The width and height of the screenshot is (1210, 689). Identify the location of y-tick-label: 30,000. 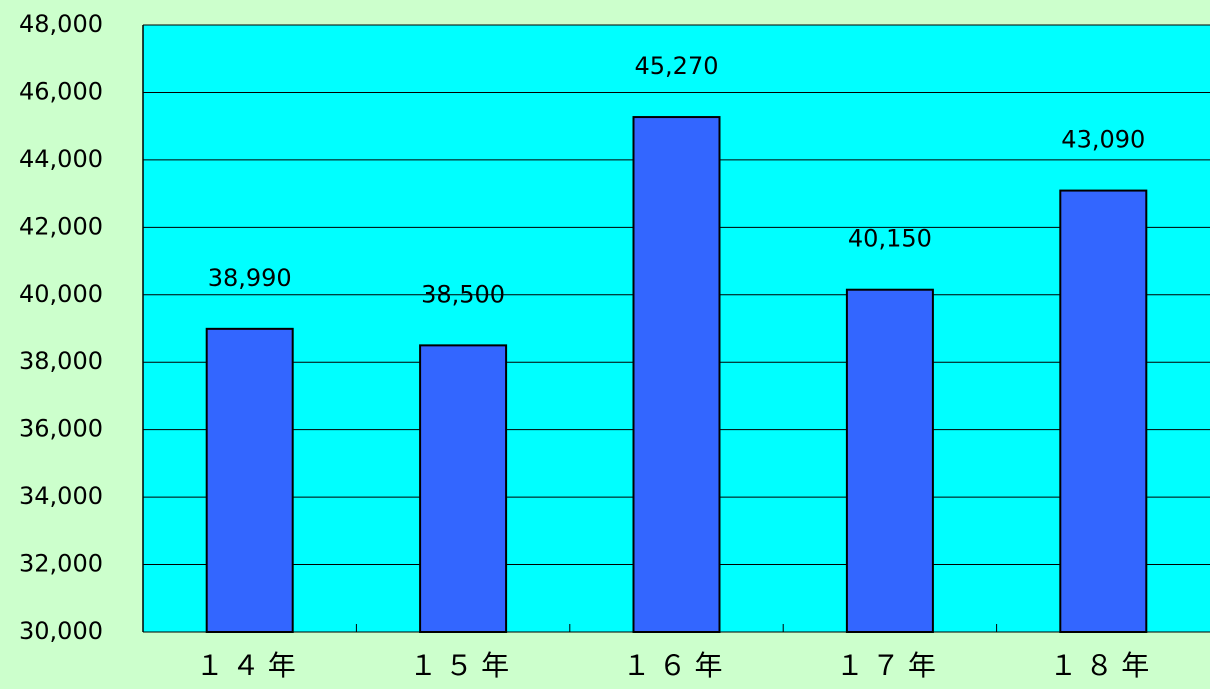
(61, 631).